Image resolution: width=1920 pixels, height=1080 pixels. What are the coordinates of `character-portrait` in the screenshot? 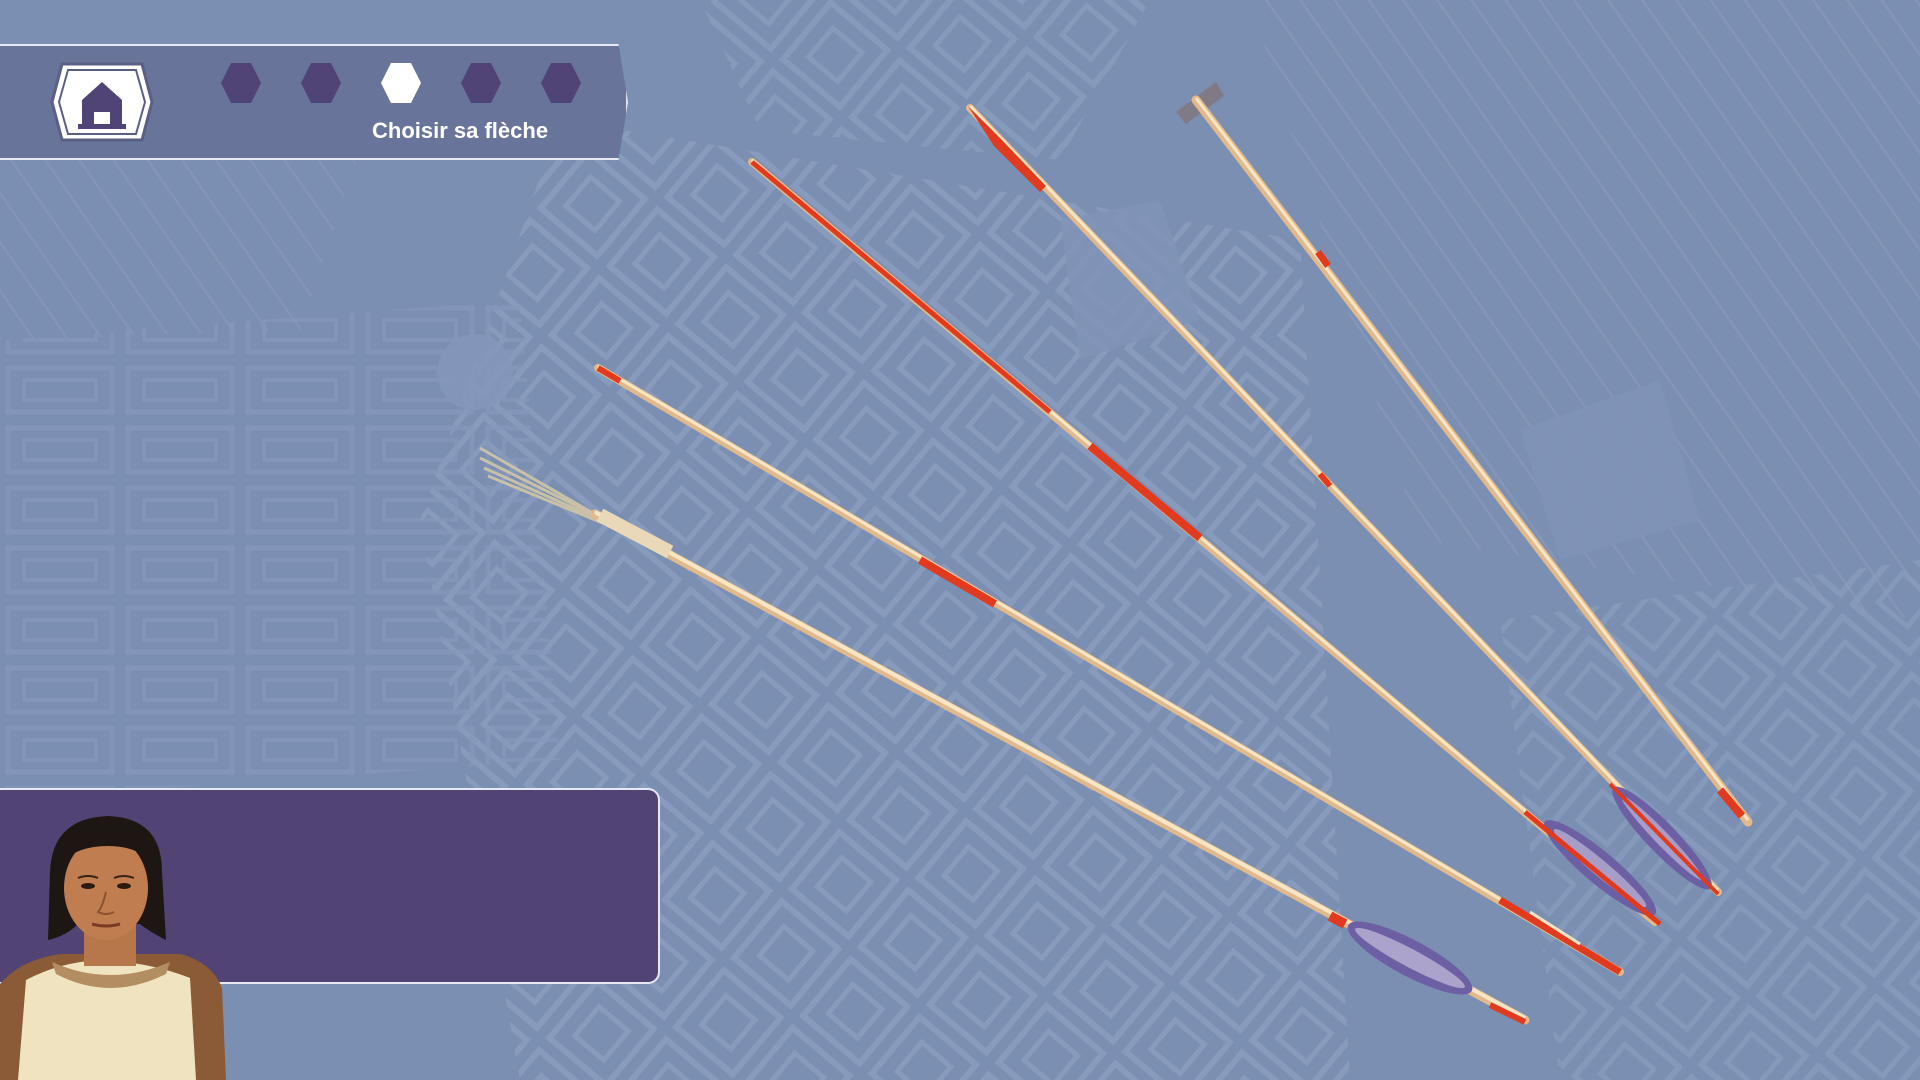 It's located at (113, 948).